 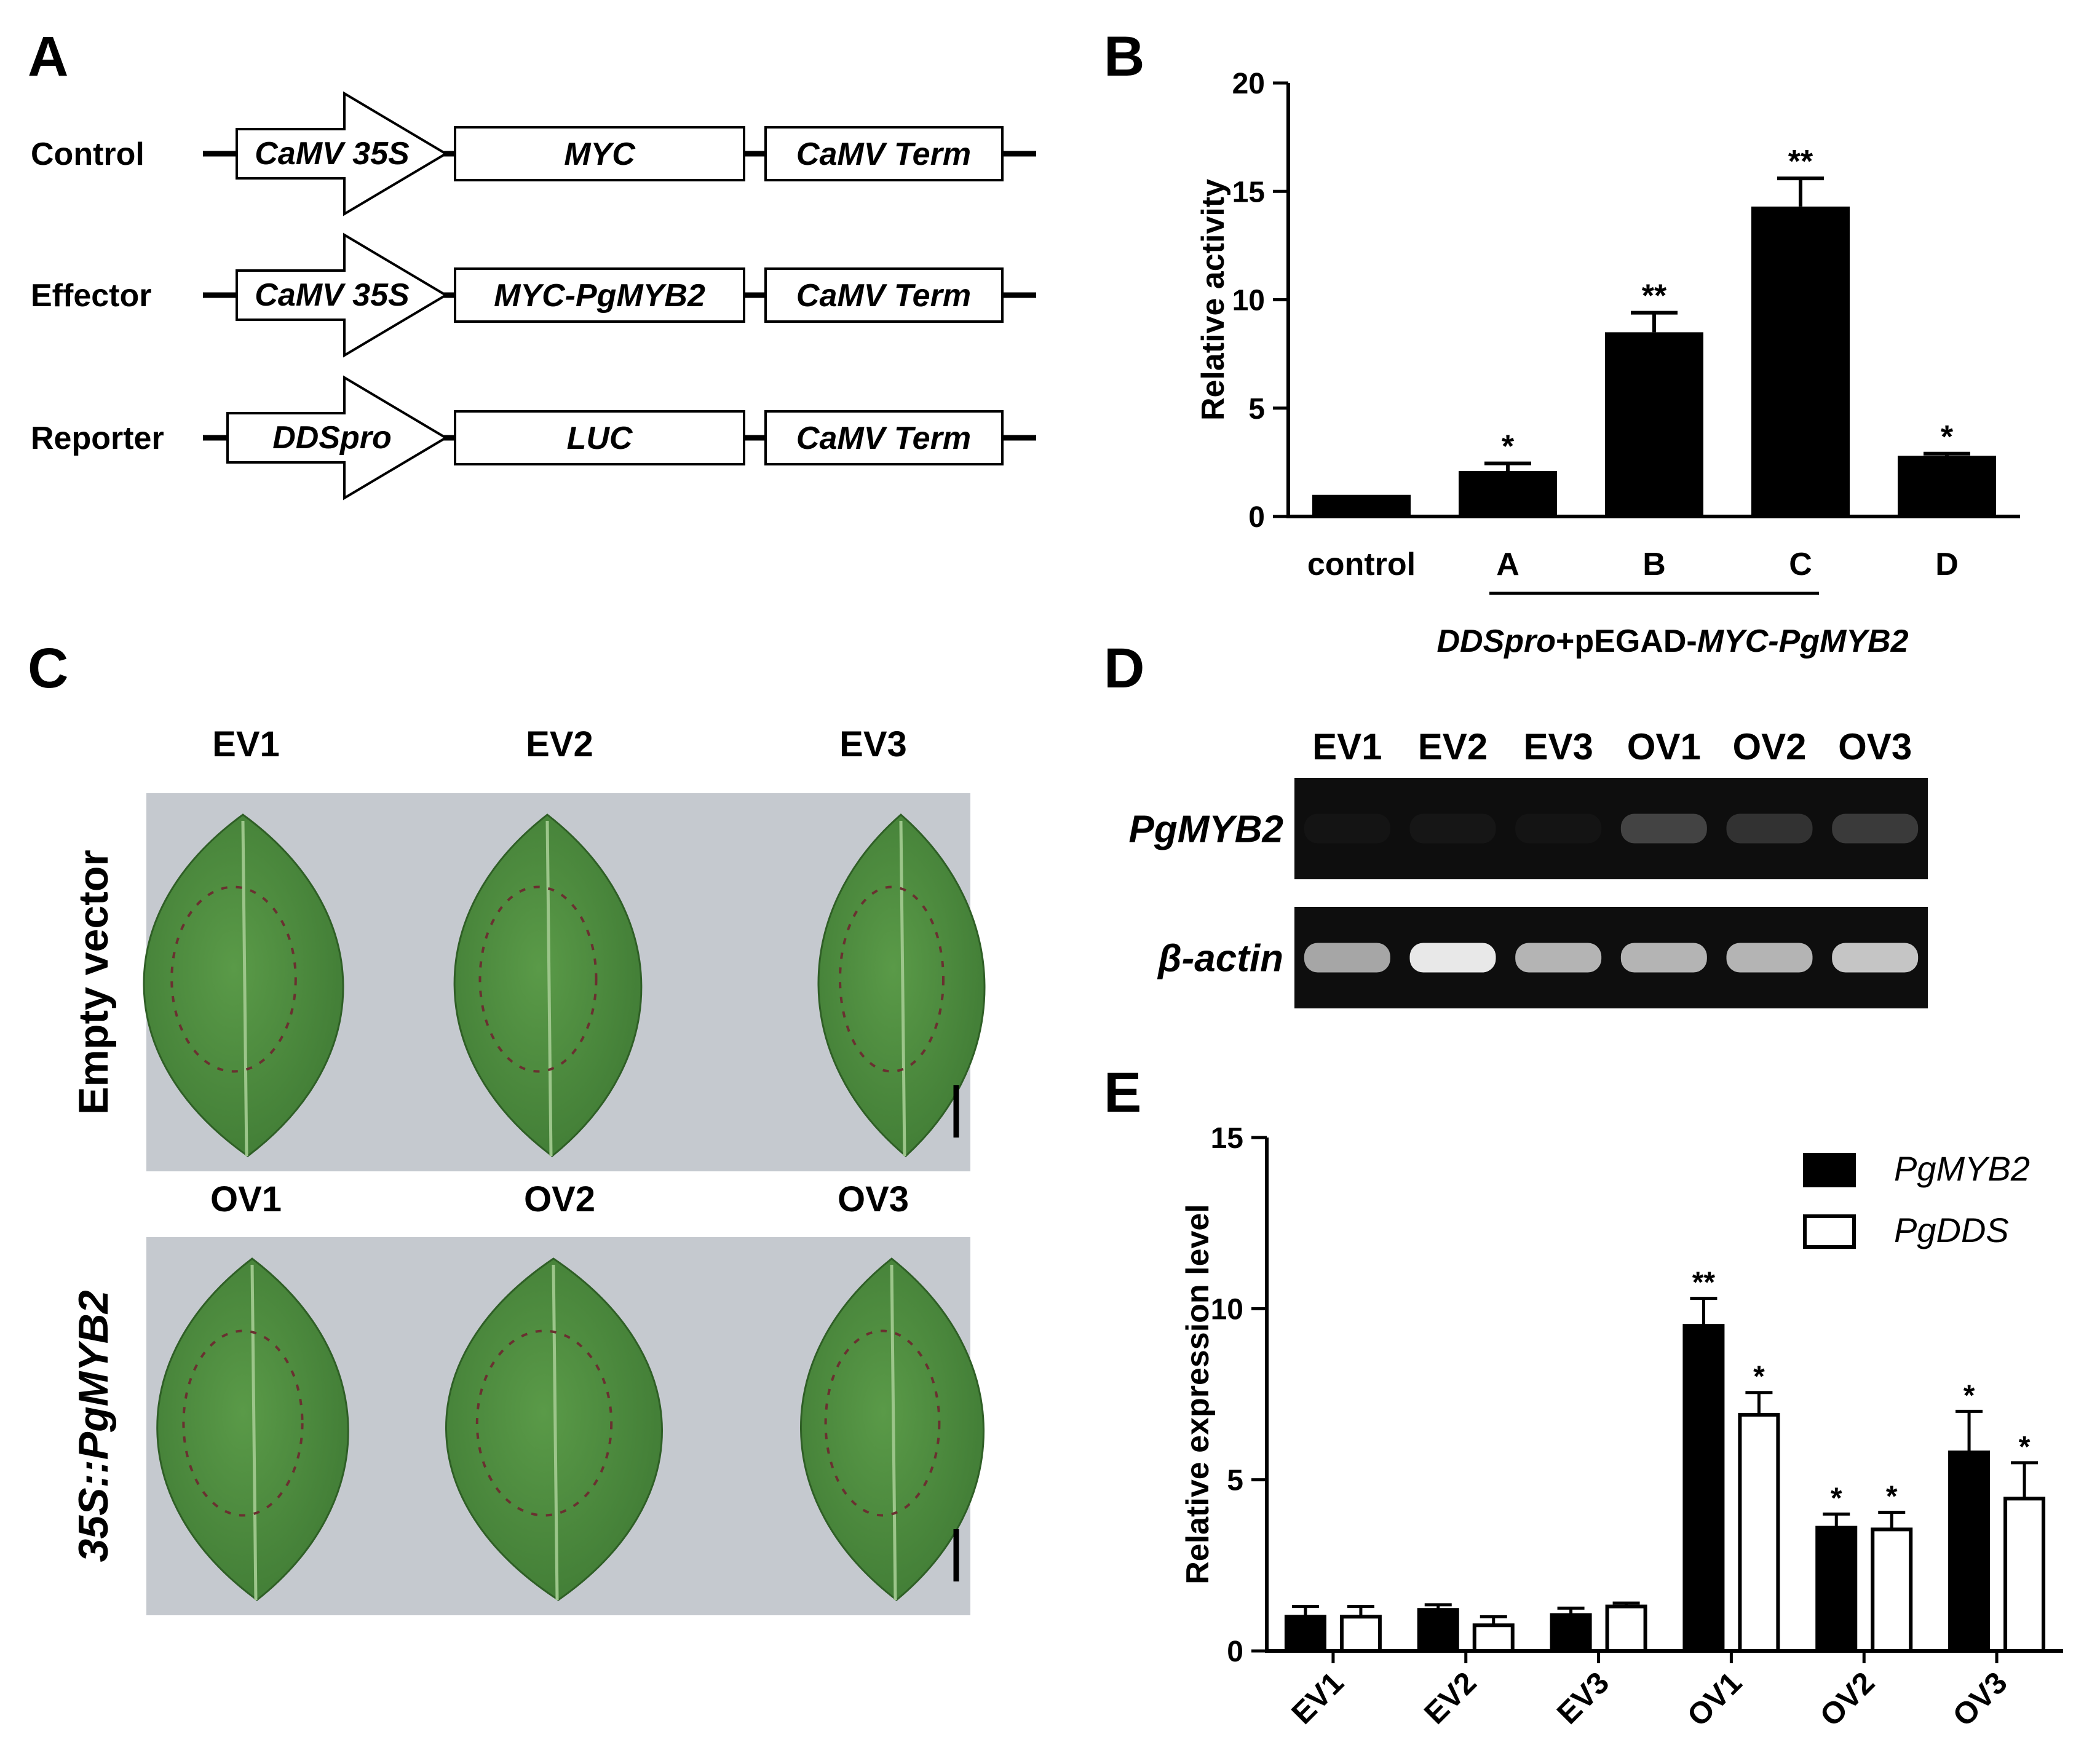 I want to click on x-tick-label: A, so click(x=1508, y=564).